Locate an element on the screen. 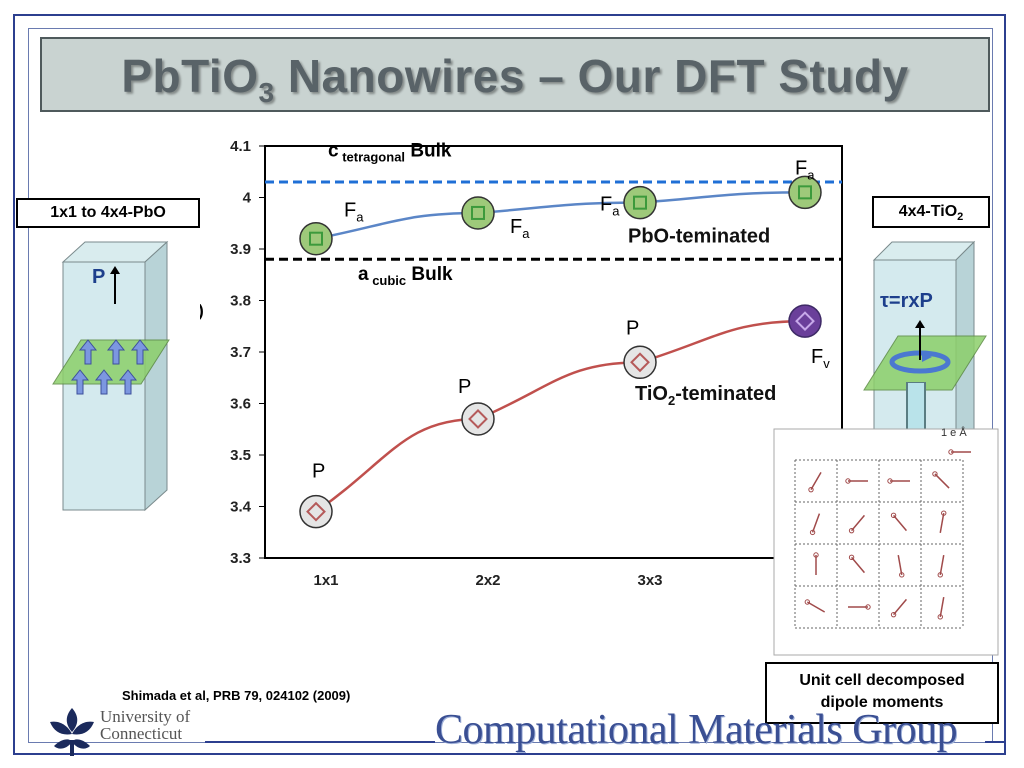 The image size is (1024, 768). footer-rule-right is located at coordinates (995, 742).